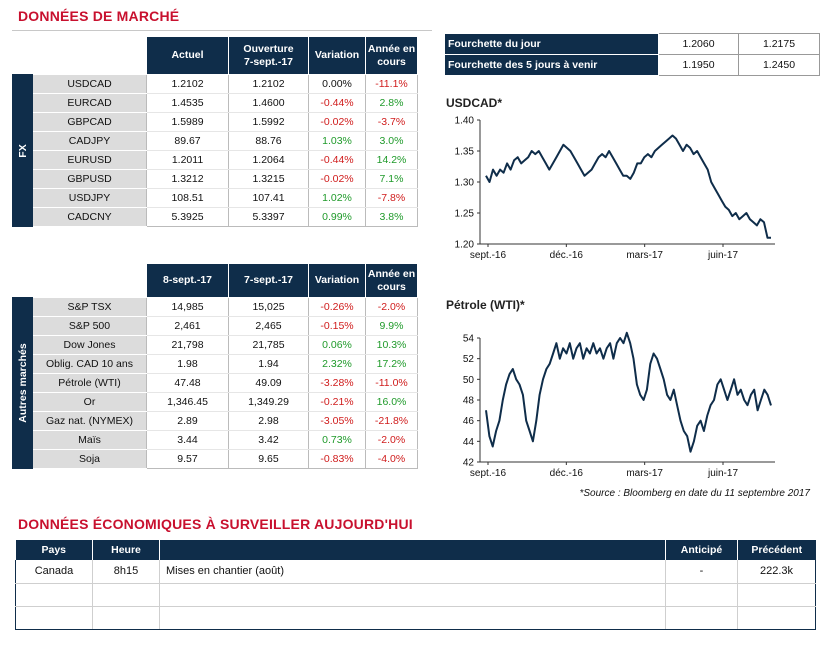  I want to click on previous-value: 2,465, so click(268, 326).